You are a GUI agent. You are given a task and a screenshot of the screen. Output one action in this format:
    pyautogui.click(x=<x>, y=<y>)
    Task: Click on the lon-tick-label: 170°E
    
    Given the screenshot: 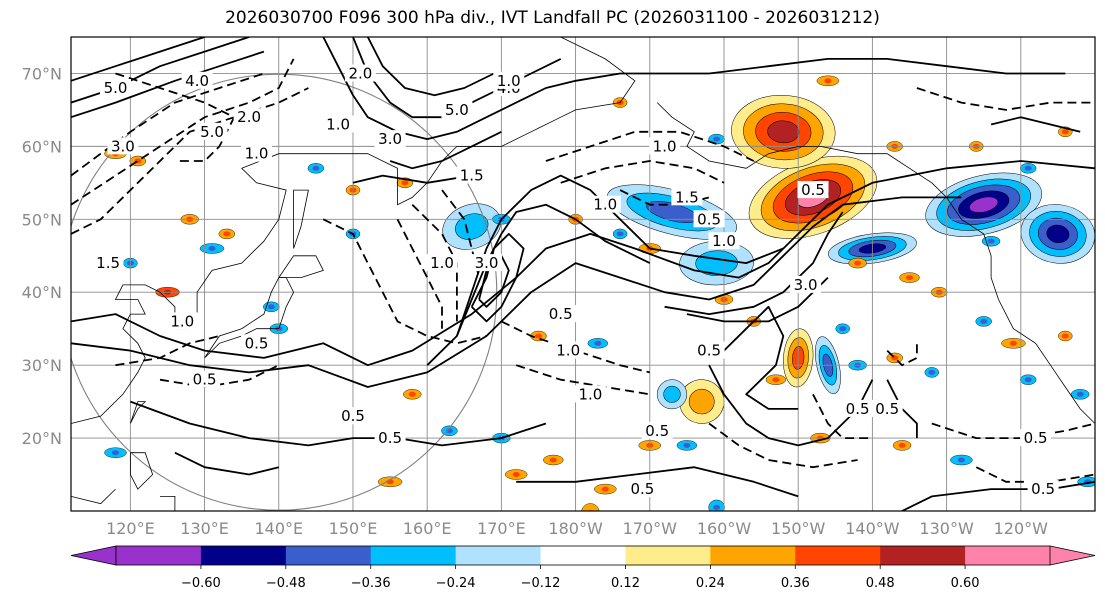 What is the action you would take?
    pyautogui.click(x=501, y=528)
    